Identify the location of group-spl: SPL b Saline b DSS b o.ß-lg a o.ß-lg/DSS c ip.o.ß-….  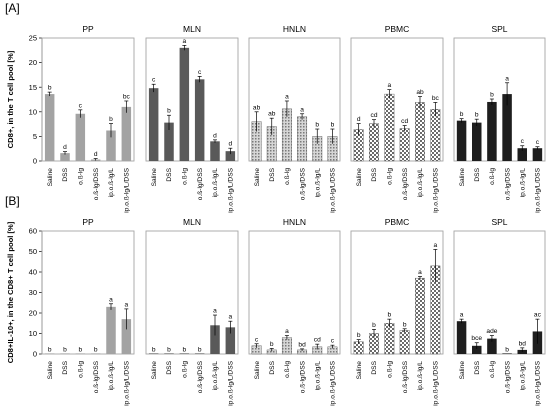
(499, 118).